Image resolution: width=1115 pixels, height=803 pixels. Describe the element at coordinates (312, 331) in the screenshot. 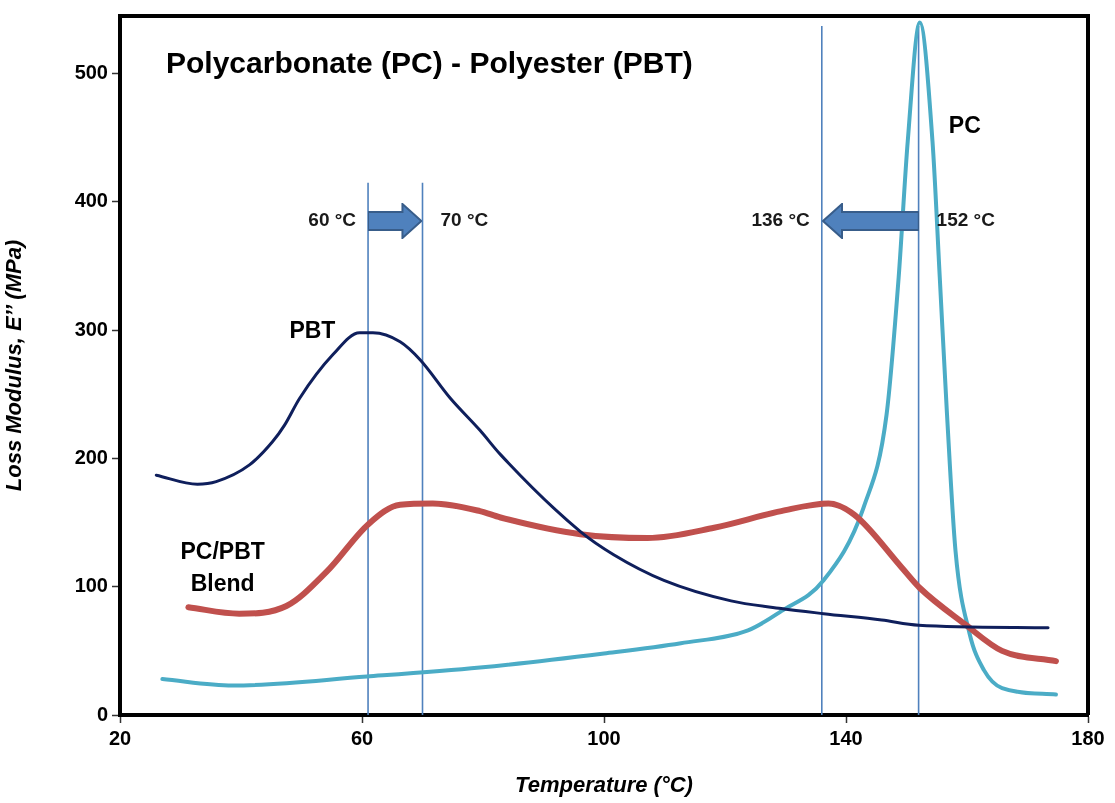

I see `series-label: PBT` at that location.